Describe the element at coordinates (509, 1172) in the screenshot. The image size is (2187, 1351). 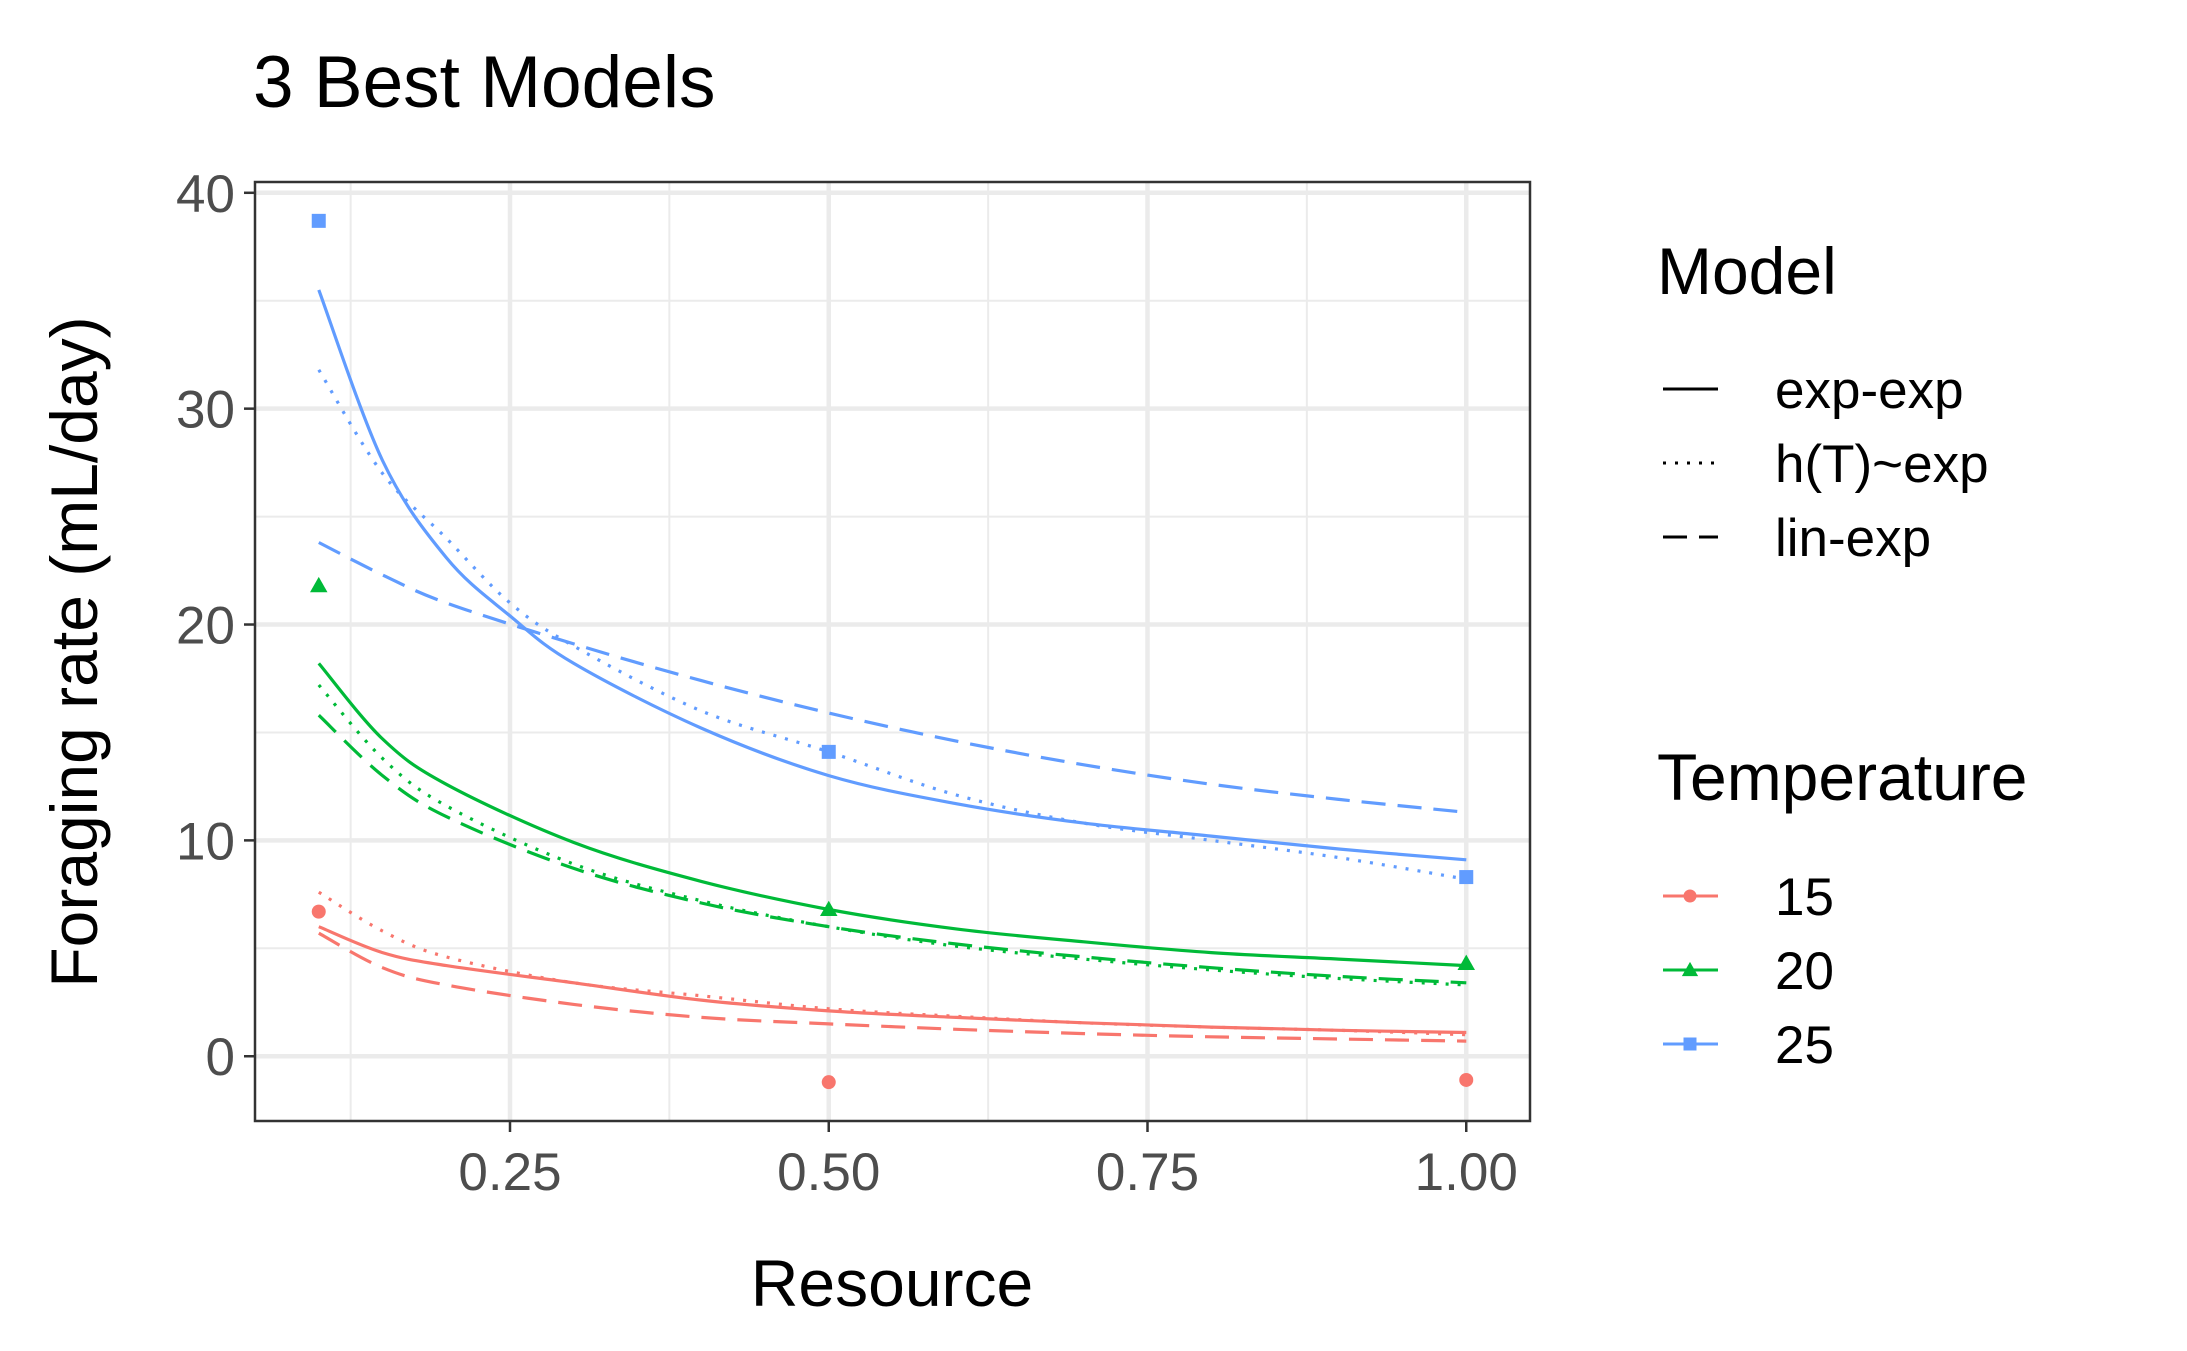
I see `x-tick-label: 0.25` at that location.